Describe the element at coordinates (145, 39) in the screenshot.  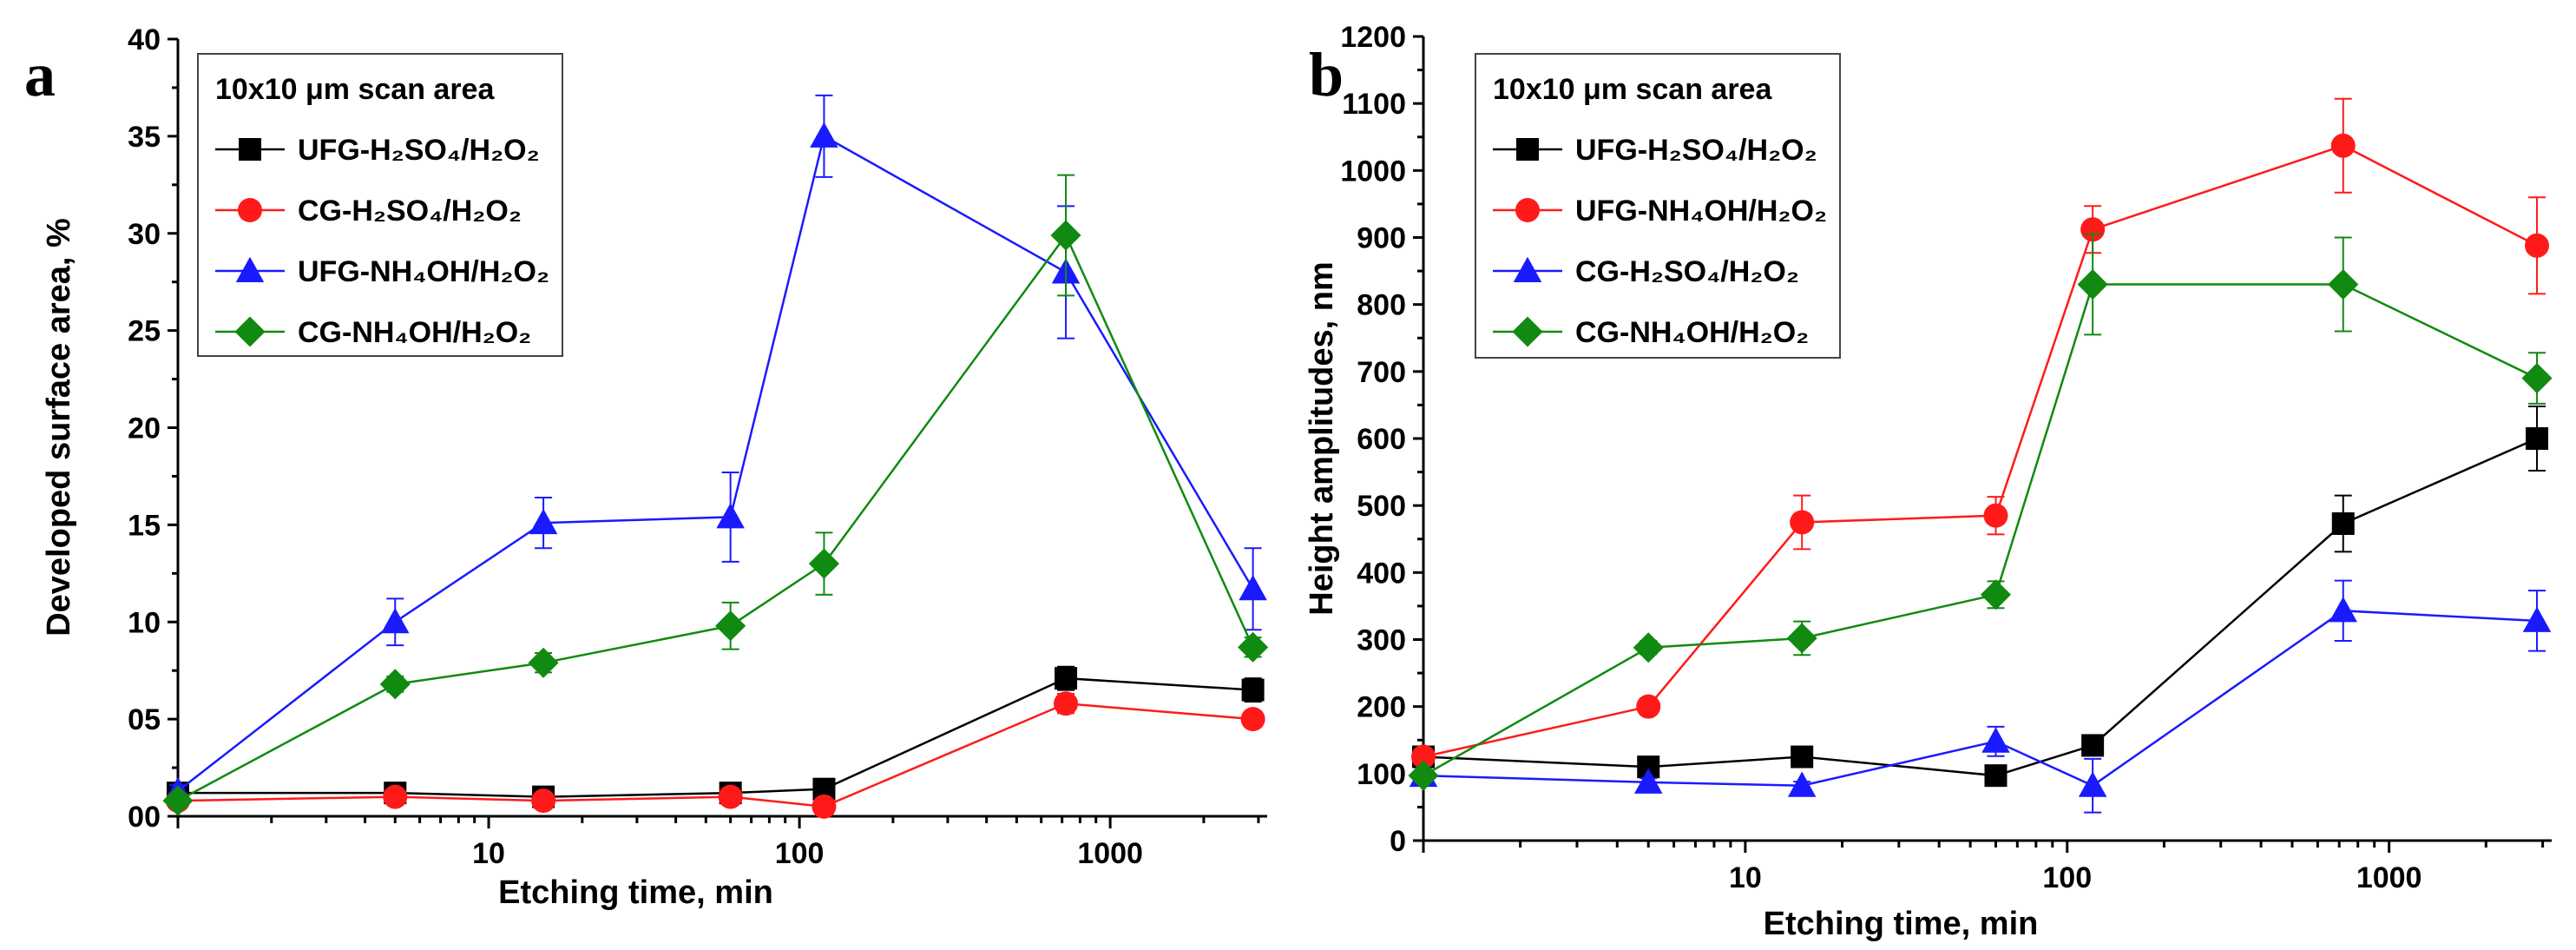
I see `y-tick-label: 40` at that location.